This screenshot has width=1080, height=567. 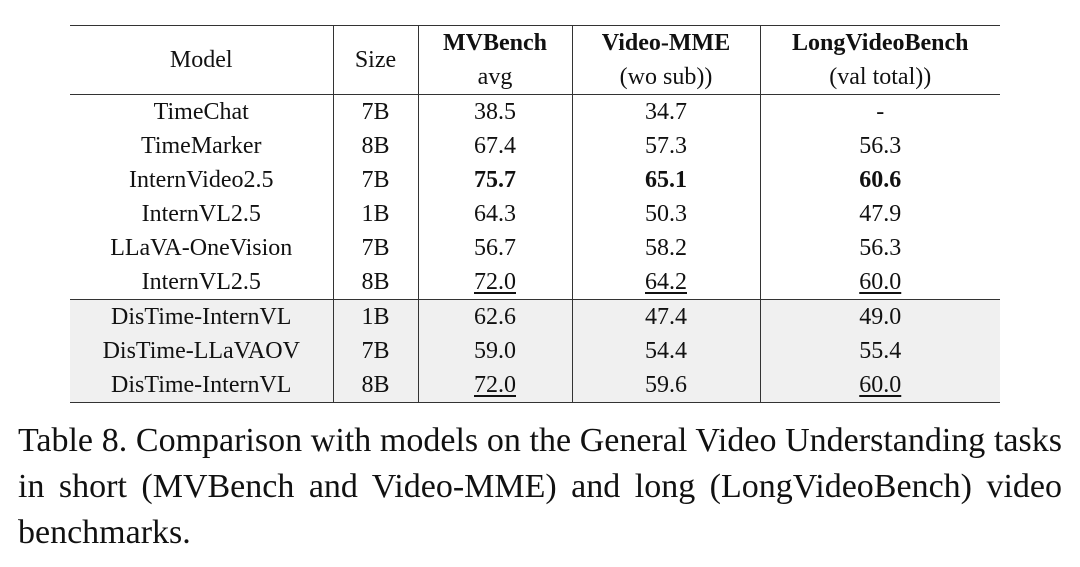 What do you see at coordinates (666, 385) in the screenshot?
I see `table-cell: 59.6` at bounding box center [666, 385].